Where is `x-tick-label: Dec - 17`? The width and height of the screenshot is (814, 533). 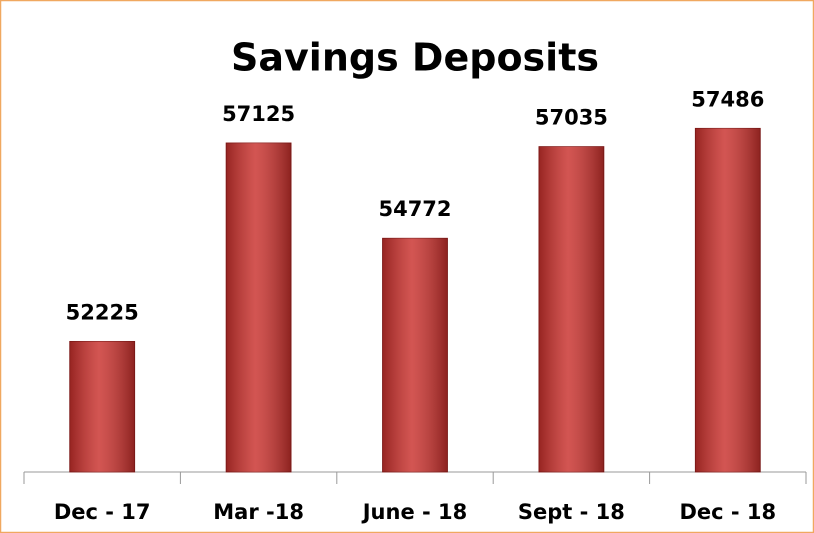 x-tick-label: Dec - 17 is located at coordinates (102, 512).